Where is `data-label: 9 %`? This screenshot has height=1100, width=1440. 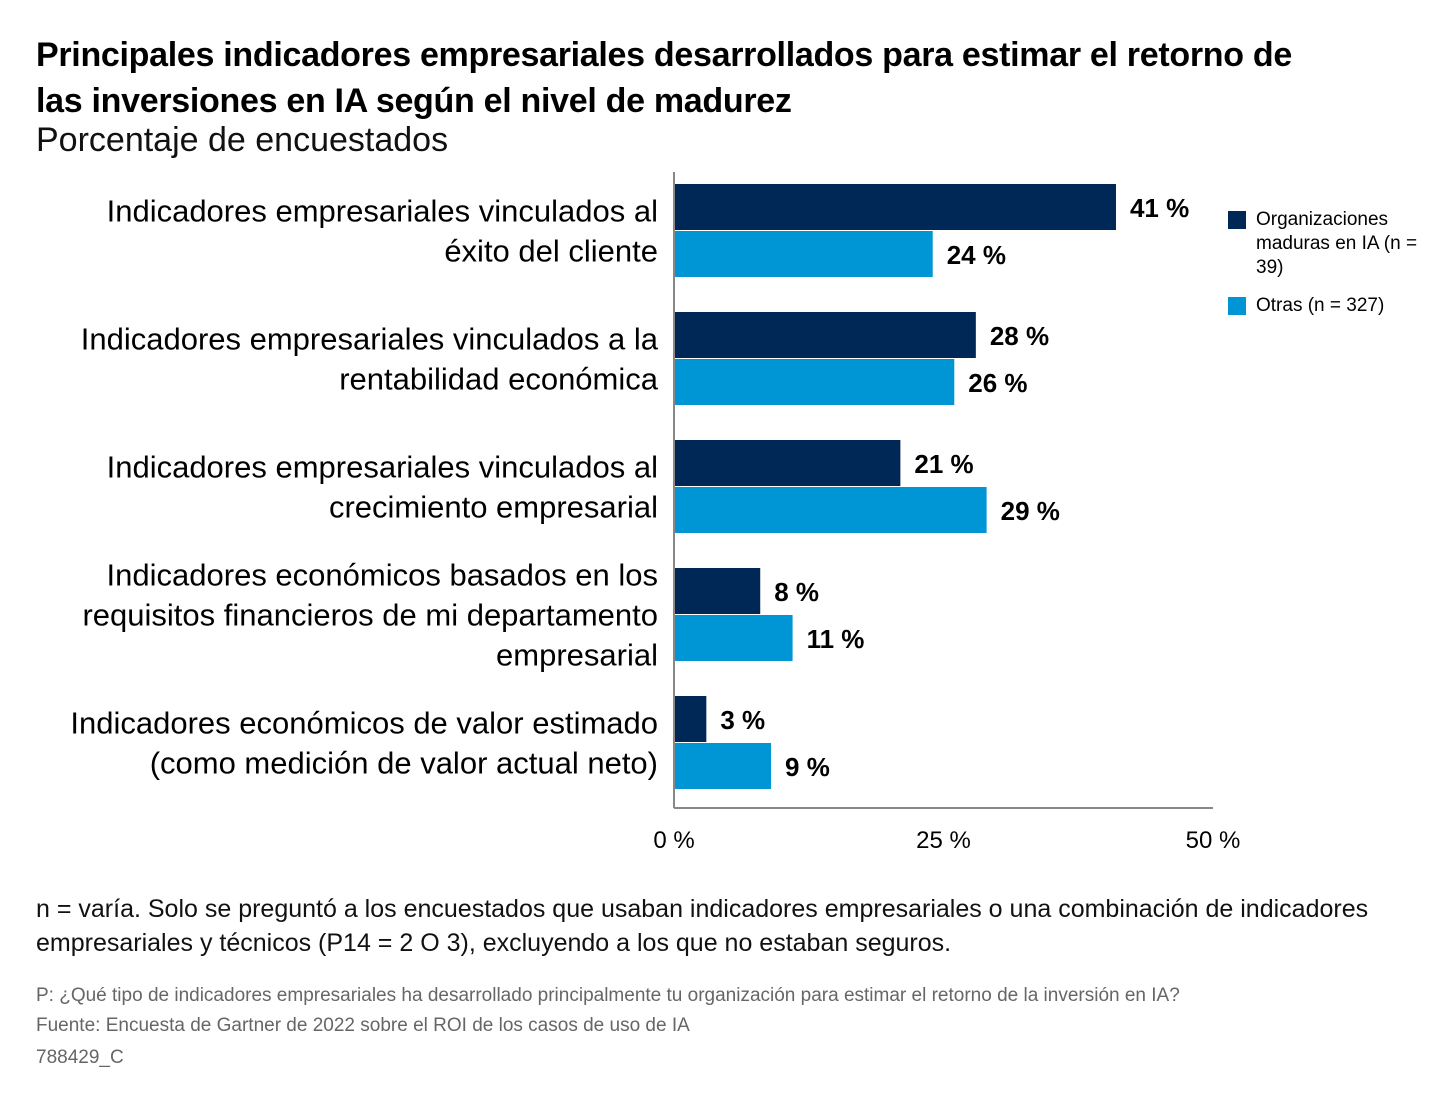
data-label: 9 % is located at coordinates (807, 767).